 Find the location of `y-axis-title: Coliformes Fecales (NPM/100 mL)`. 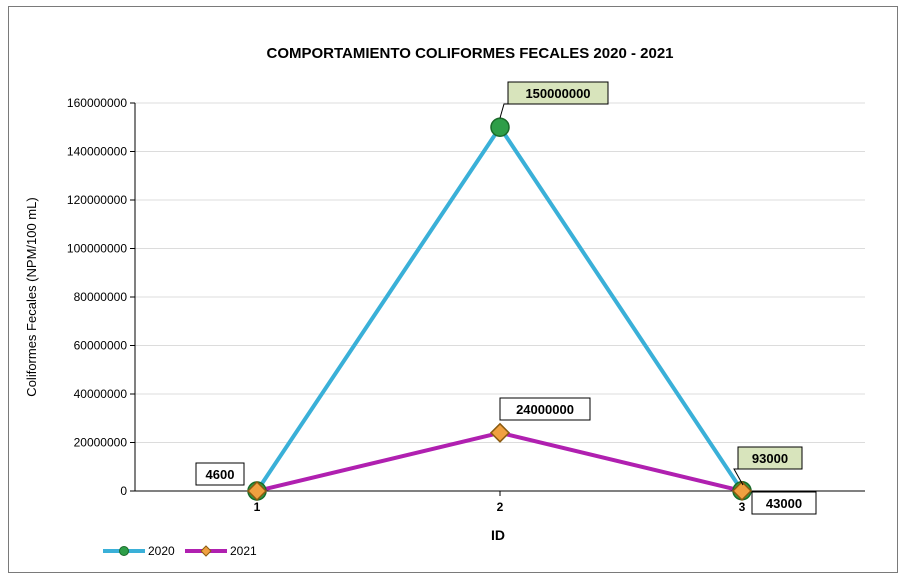

y-axis-title: Coliformes Fecales (NPM/100 mL) is located at coordinates (31, 296).